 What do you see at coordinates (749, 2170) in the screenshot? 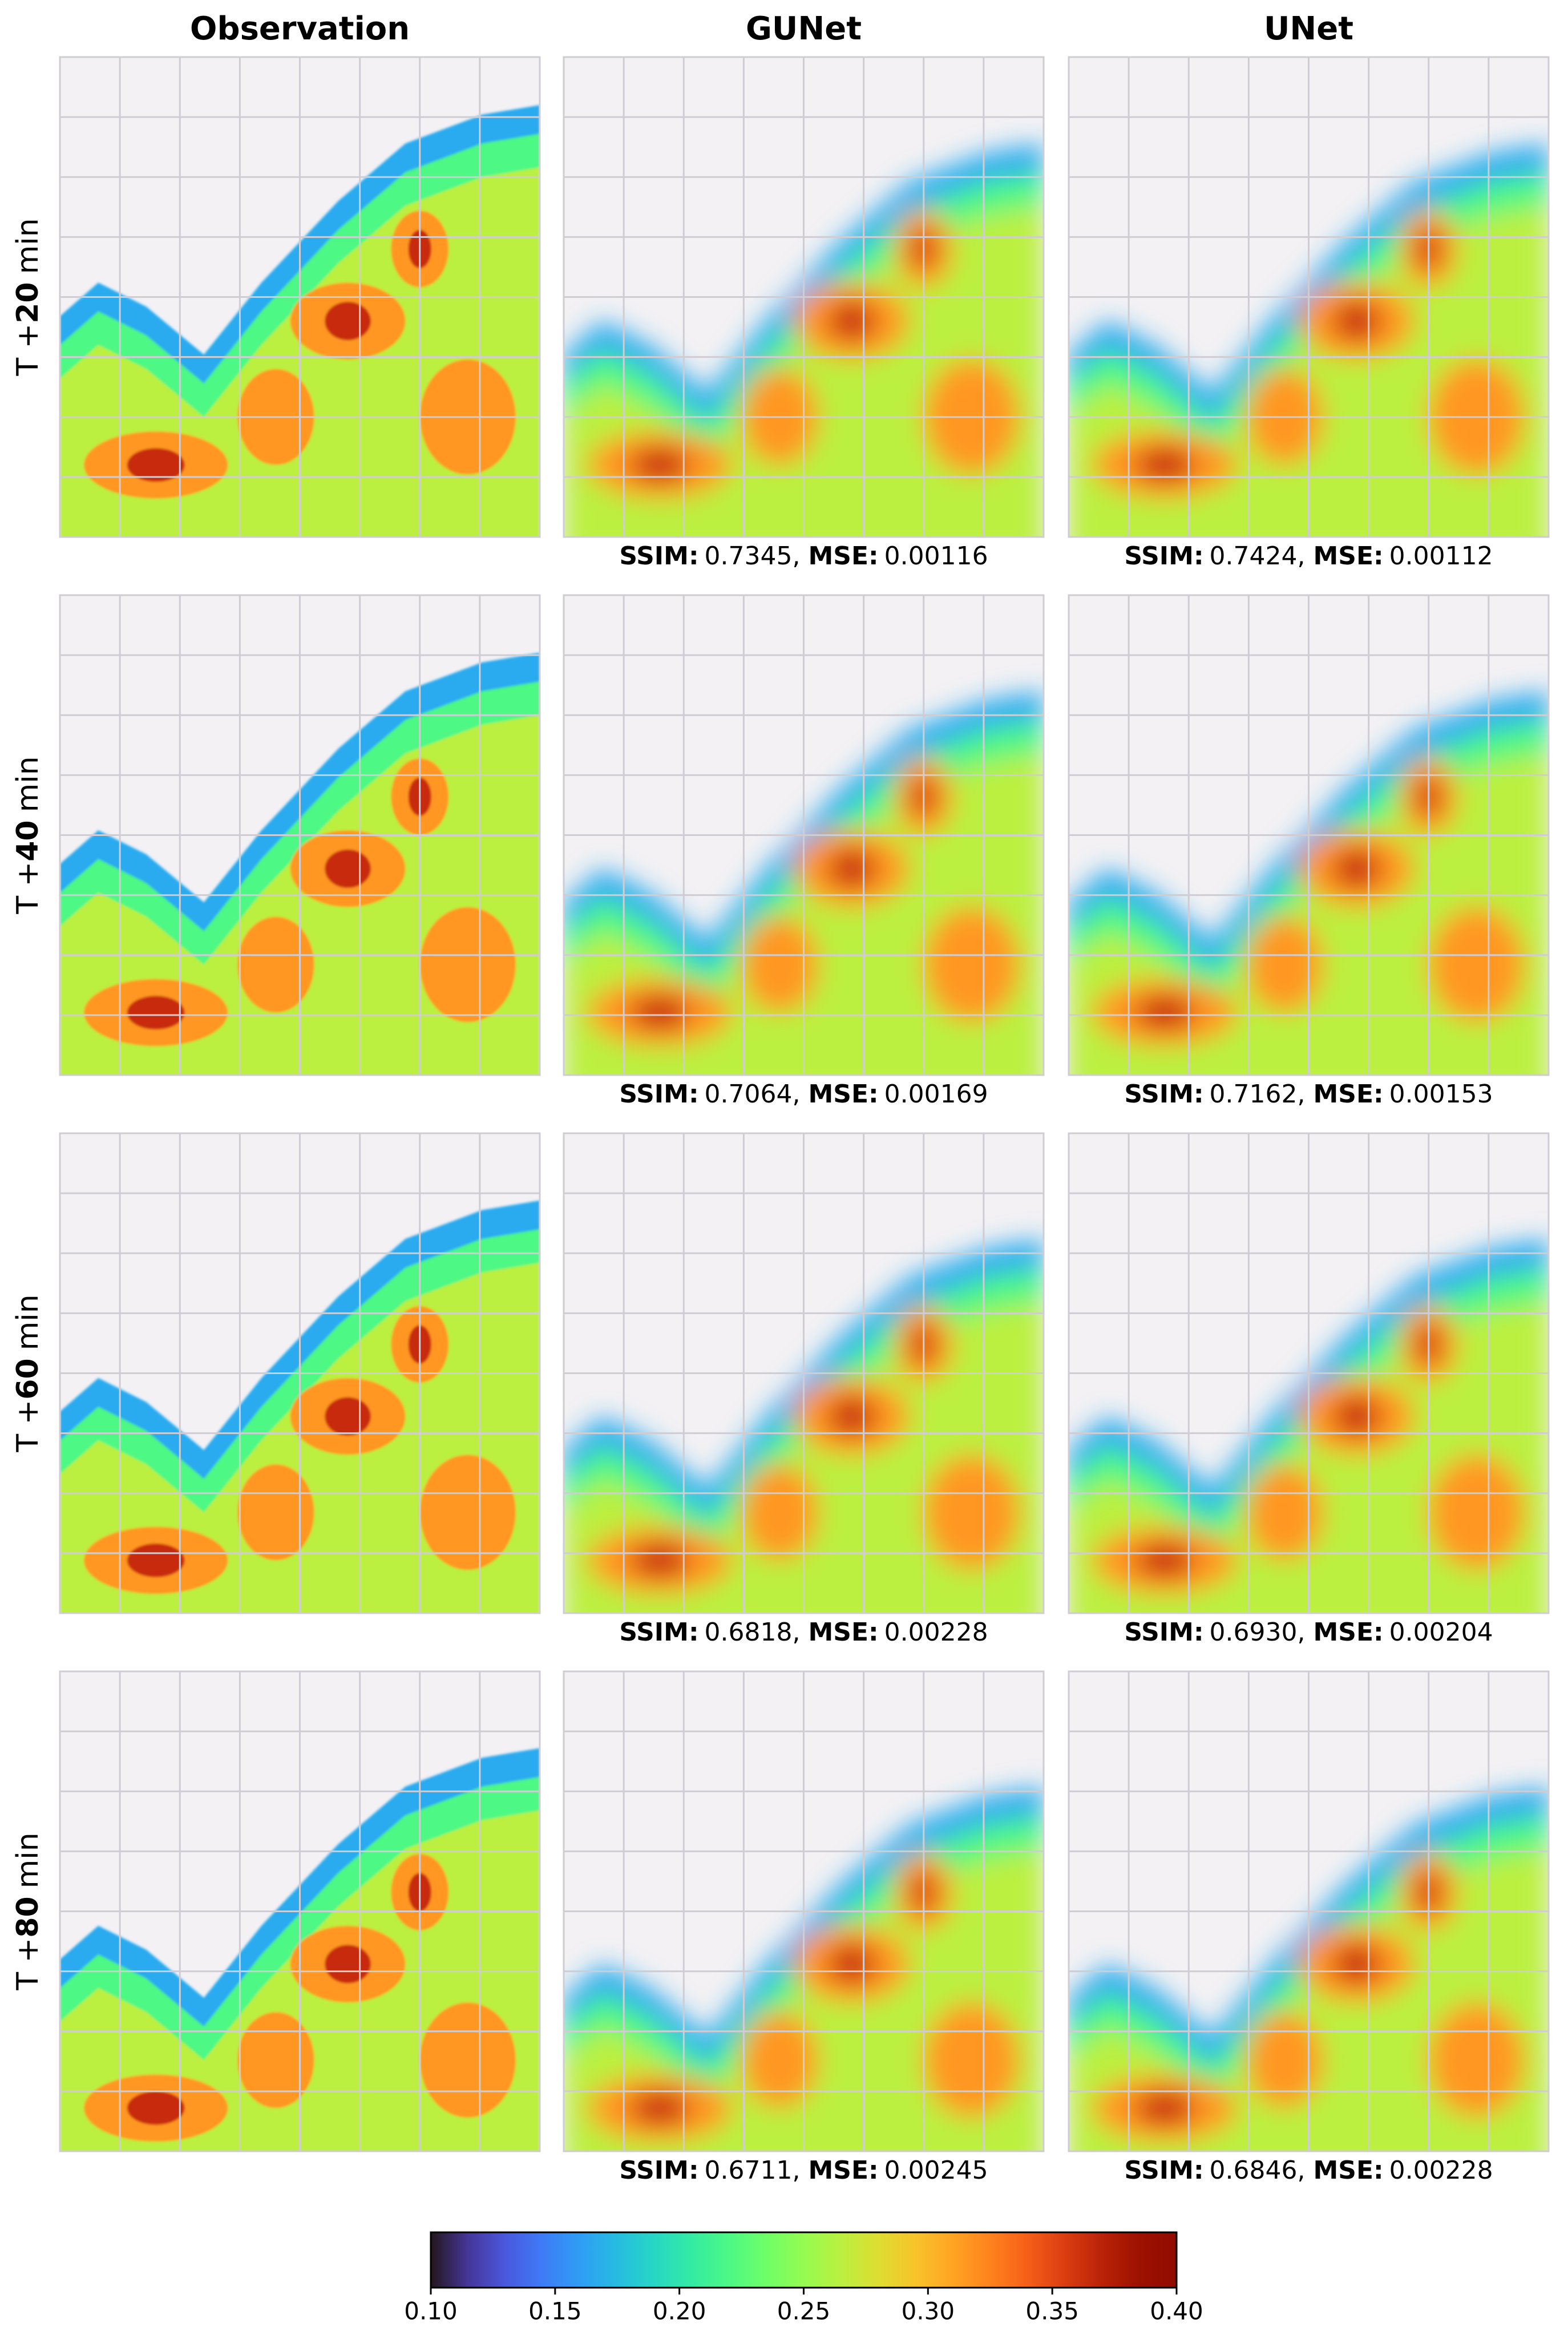
I see `metric-value: 0.6711` at bounding box center [749, 2170].